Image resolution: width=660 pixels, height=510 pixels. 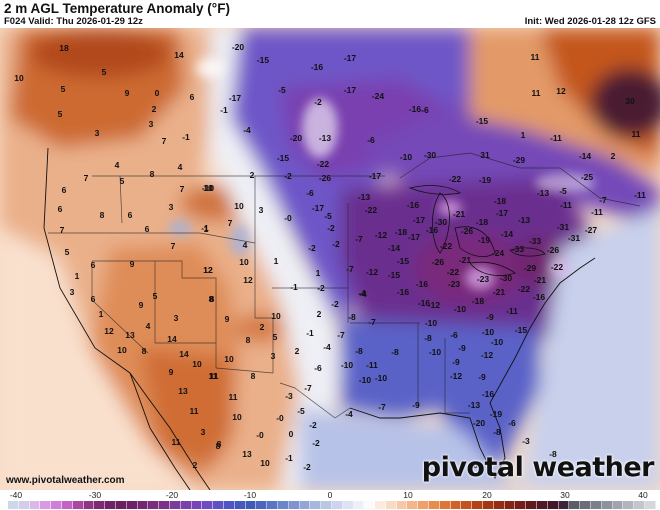 I want to click on anomaly-value-label: -21, so click(x=465, y=259).